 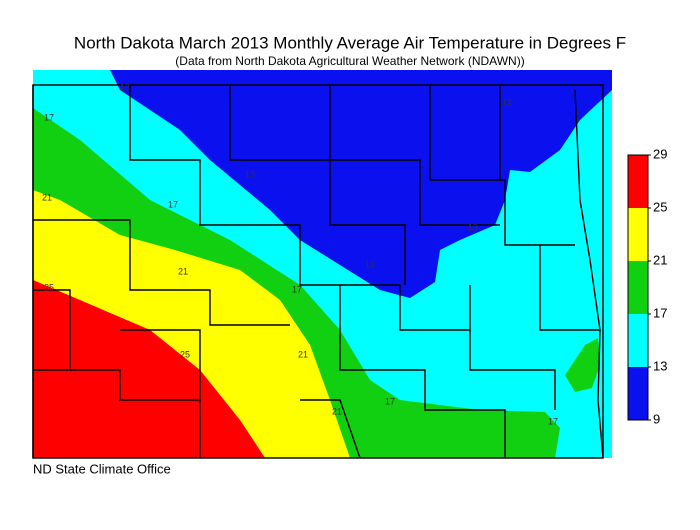 I want to click on legend-tick-label: 17, so click(x=660, y=312).